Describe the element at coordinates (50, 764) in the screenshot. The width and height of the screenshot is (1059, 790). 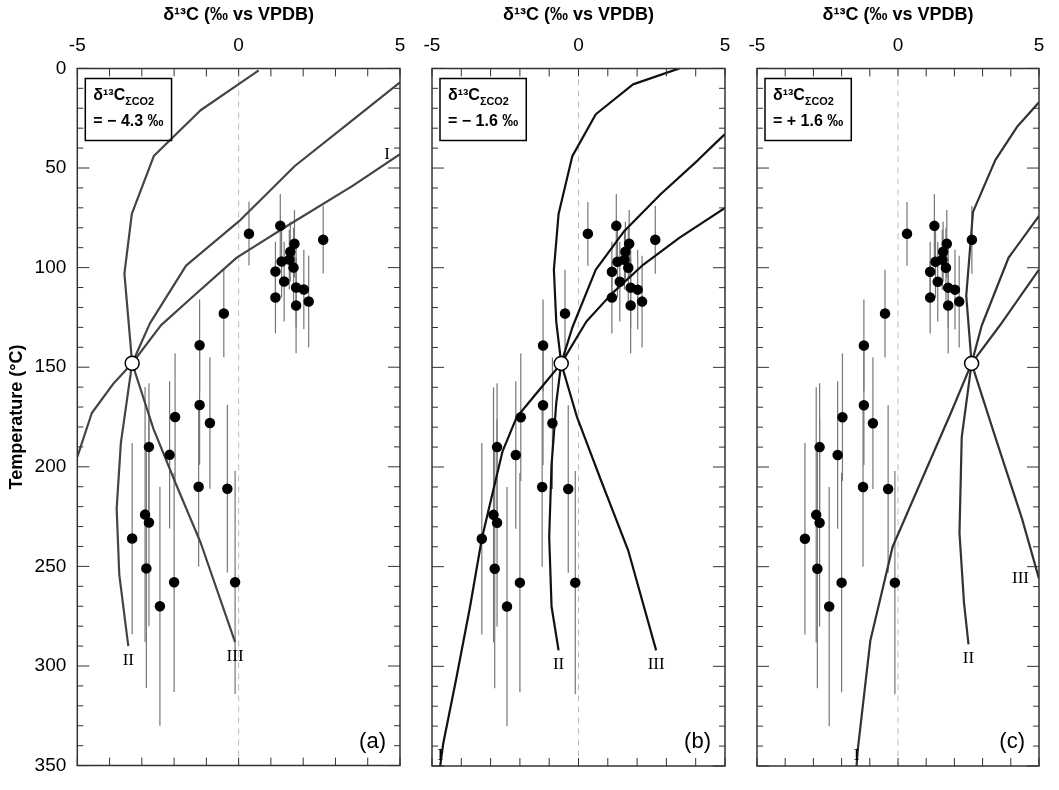
I see `y-tick-label: 350` at that location.